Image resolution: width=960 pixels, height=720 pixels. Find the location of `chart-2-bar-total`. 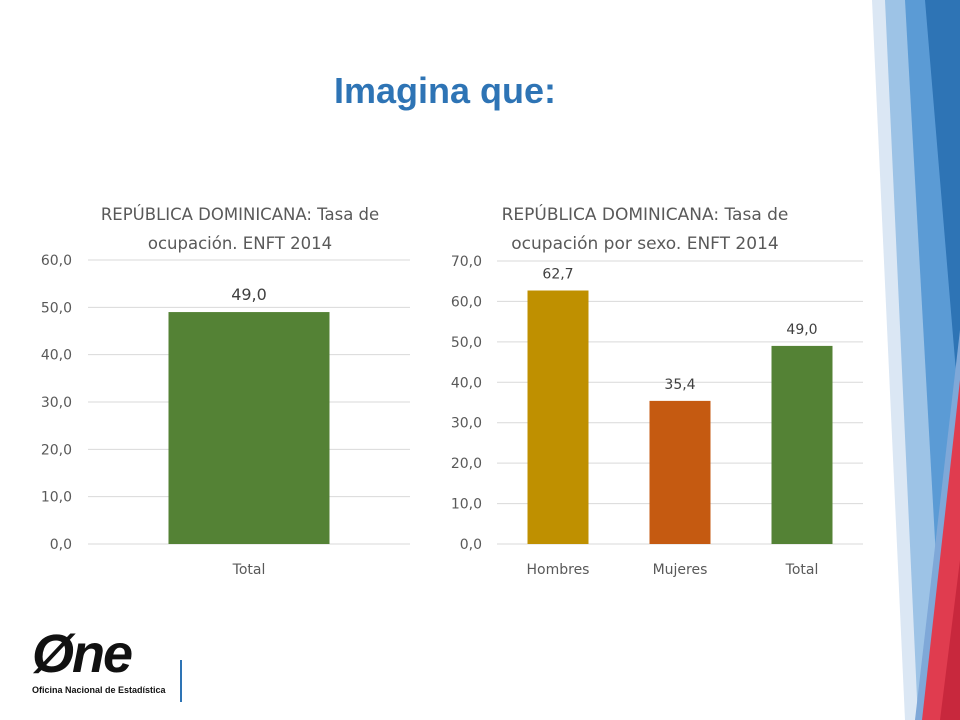

chart-2-bar-total is located at coordinates (802, 444).